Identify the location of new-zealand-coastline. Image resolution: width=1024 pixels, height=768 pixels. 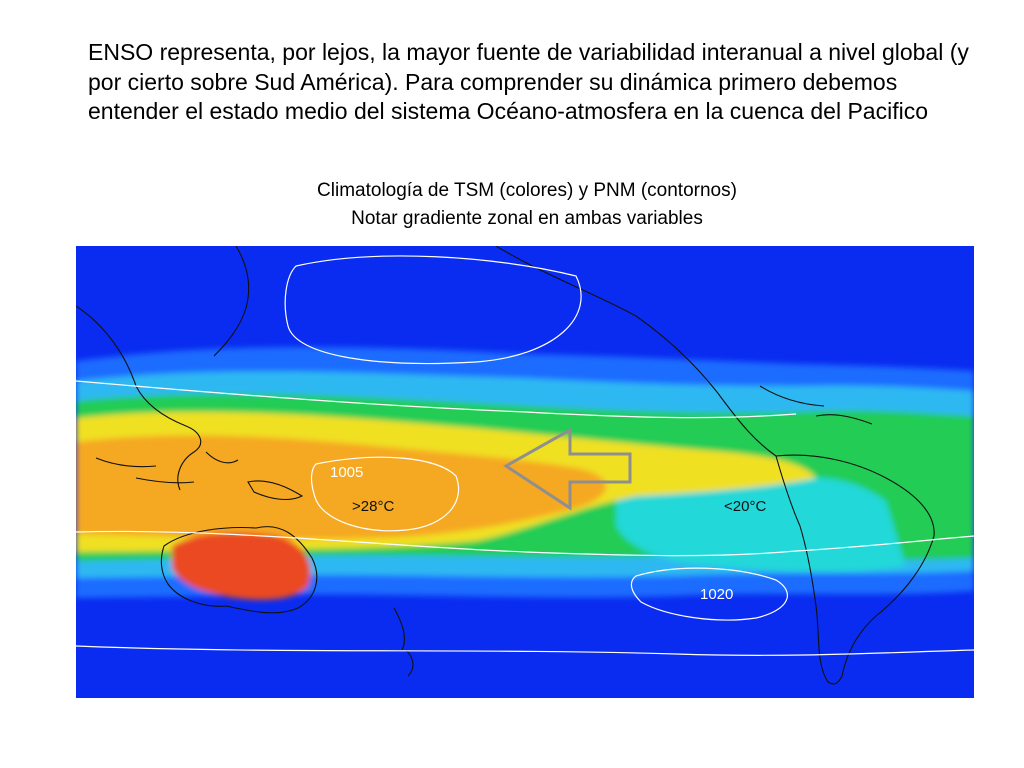
(403, 642).